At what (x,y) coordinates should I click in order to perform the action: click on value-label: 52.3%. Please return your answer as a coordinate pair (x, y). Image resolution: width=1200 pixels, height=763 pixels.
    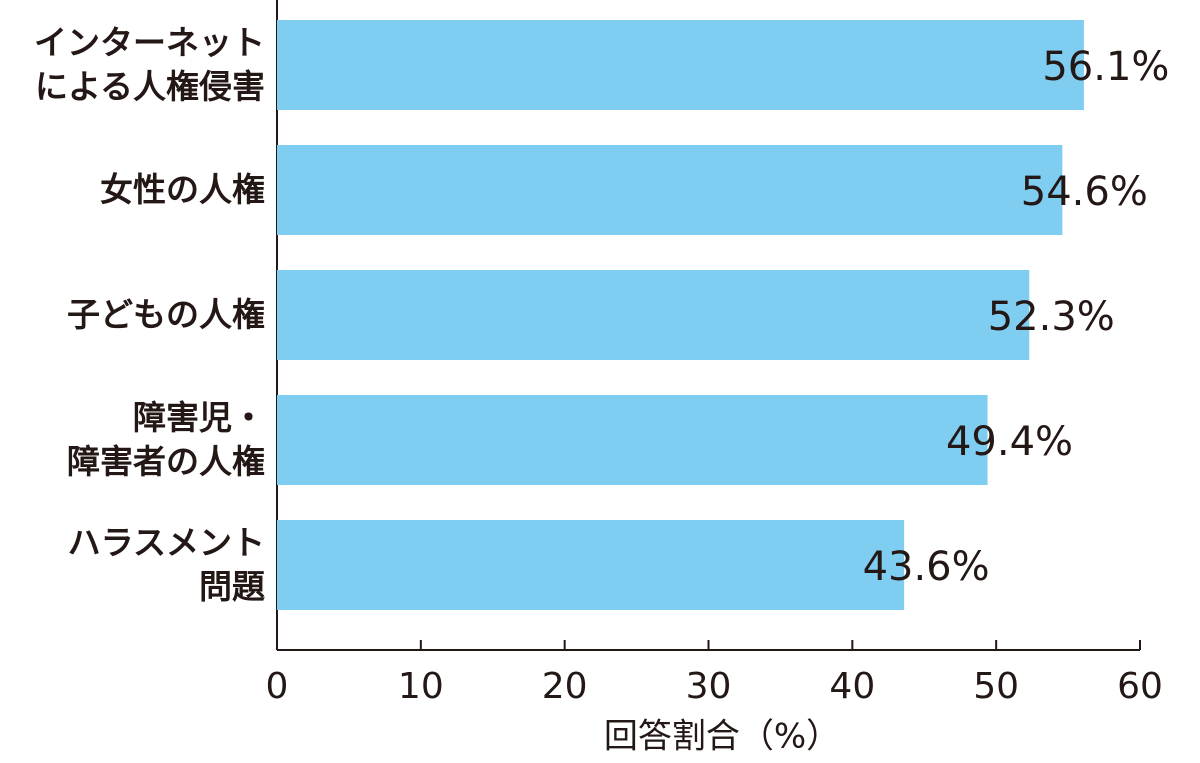
    Looking at the image, I should click on (1051, 317).